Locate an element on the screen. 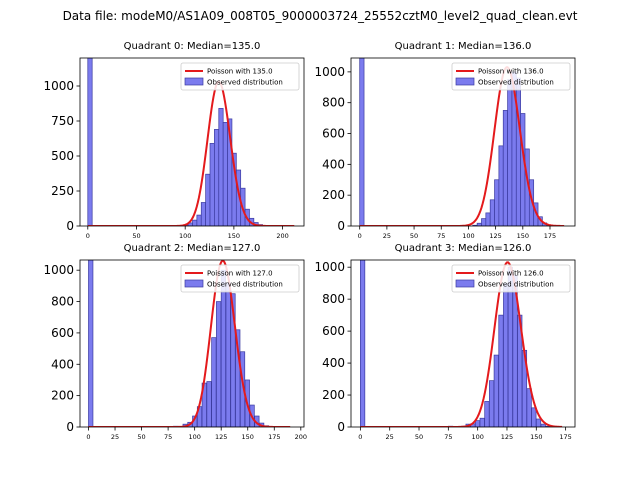 This screenshot has width=640, height=480. y-tick-label: 750 is located at coordinates (62, 121).